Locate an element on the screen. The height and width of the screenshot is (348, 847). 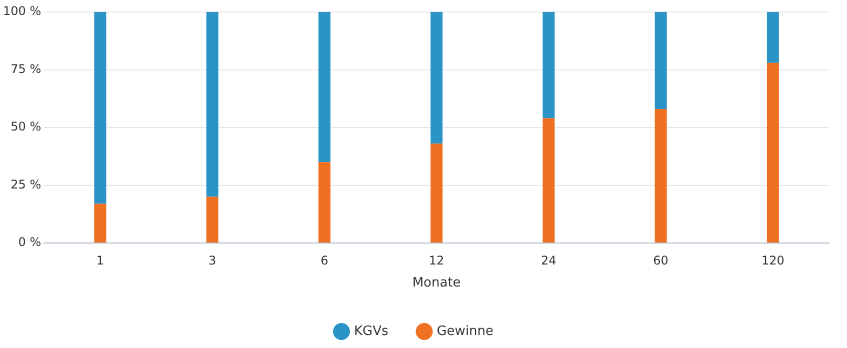
x-tick-label: 120 is located at coordinates (772, 260).